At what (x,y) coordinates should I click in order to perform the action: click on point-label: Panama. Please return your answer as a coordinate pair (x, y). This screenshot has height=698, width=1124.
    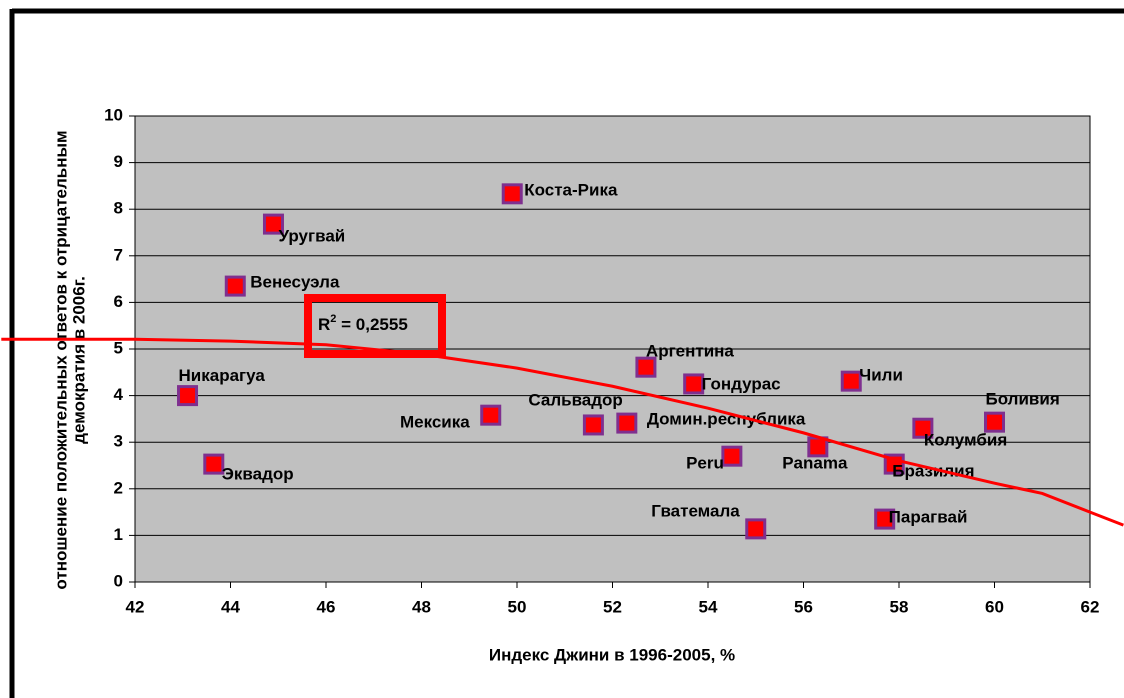
    Looking at the image, I should click on (815, 462).